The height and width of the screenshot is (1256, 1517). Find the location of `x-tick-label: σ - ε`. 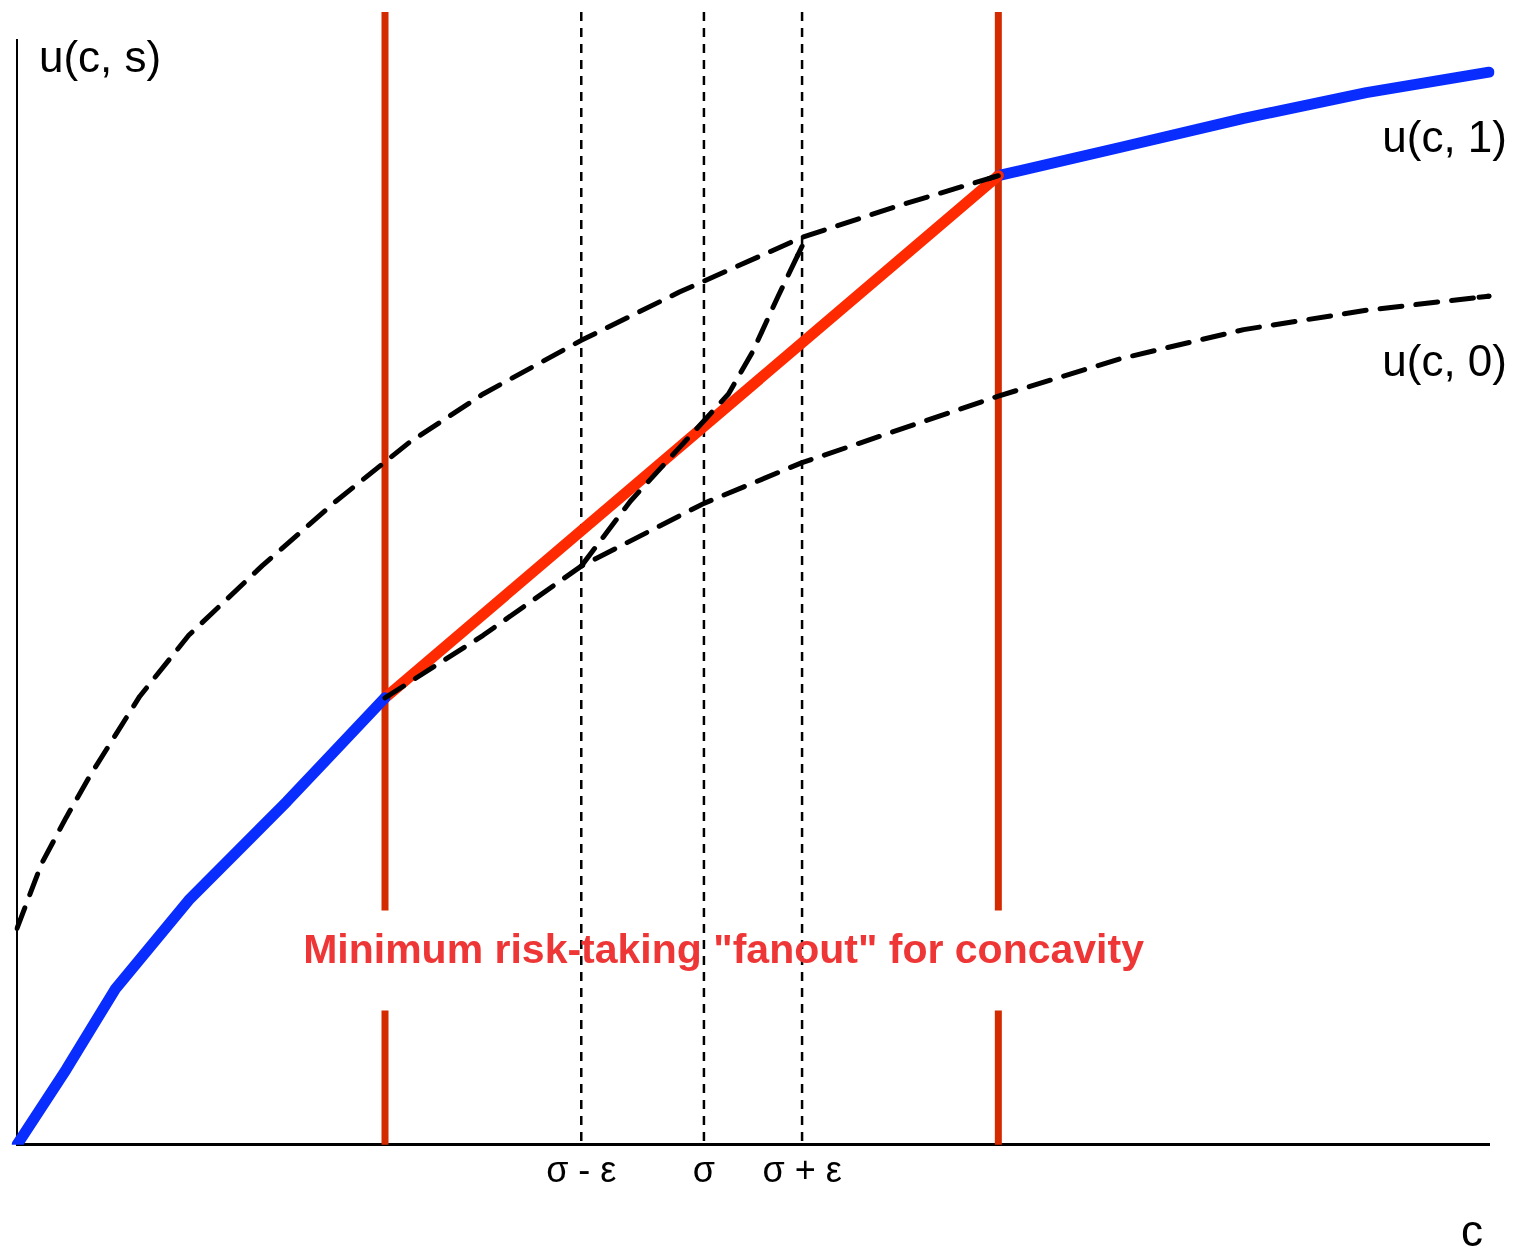

x-tick-label: σ - ε is located at coordinates (581, 1170).